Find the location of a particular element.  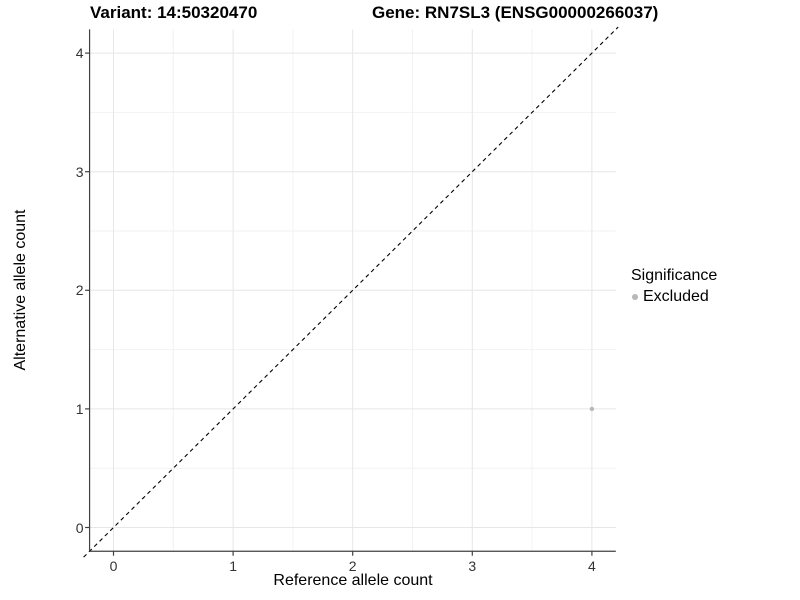

x-tick-label: 0 is located at coordinates (113, 566).